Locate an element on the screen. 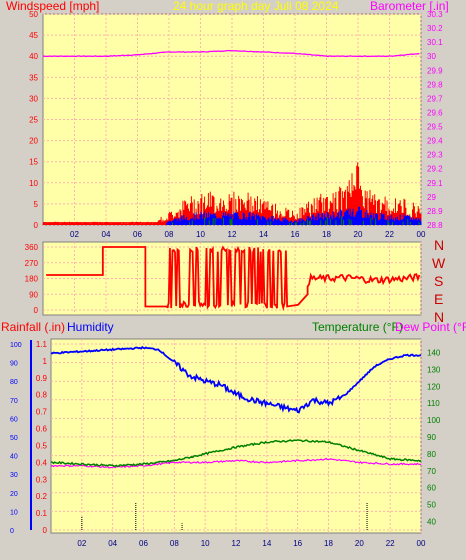 Image resolution: width=466 pixels, height=560 pixels. wind-y-tick-label: 20 is located at coordinates (33, 141).